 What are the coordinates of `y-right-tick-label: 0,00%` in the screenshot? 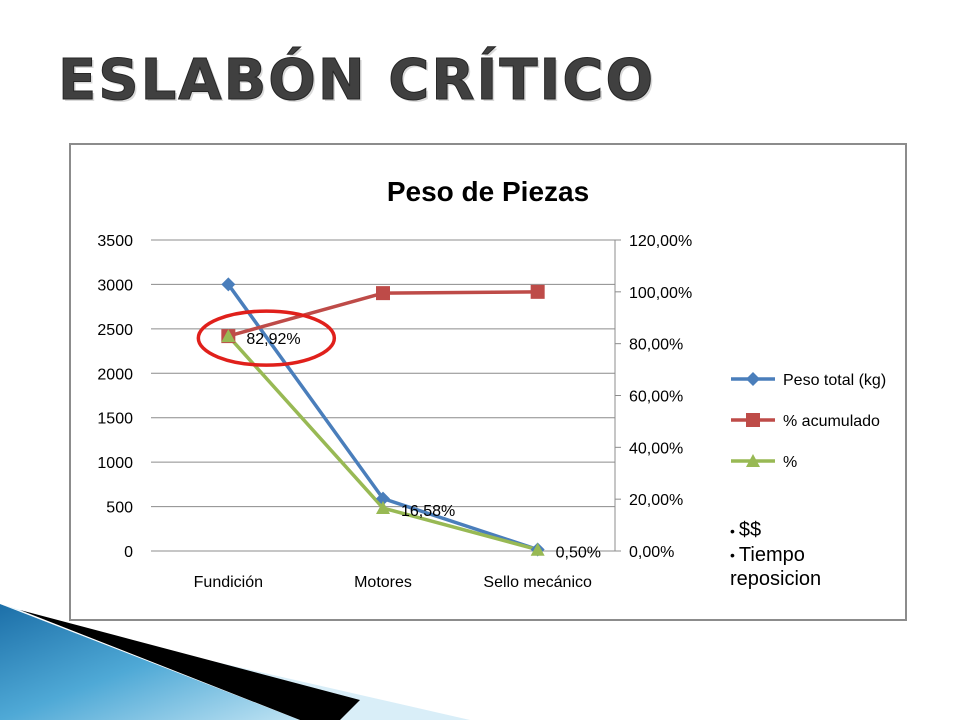 It's located at (651, 552).